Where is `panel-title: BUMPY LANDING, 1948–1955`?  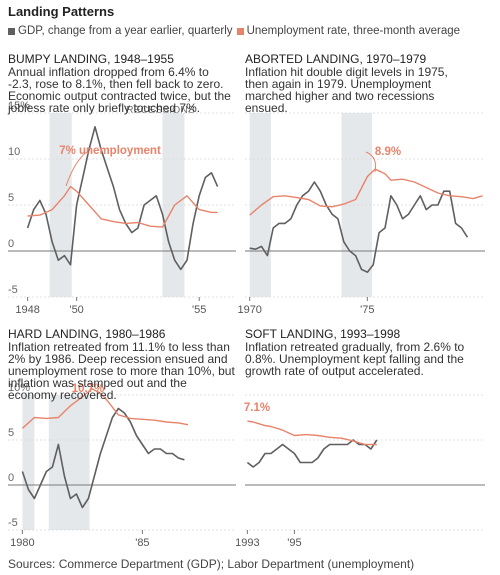 panel-title: BUMPY LANDING, 1948–1955 is located at coordinates (91, 59).